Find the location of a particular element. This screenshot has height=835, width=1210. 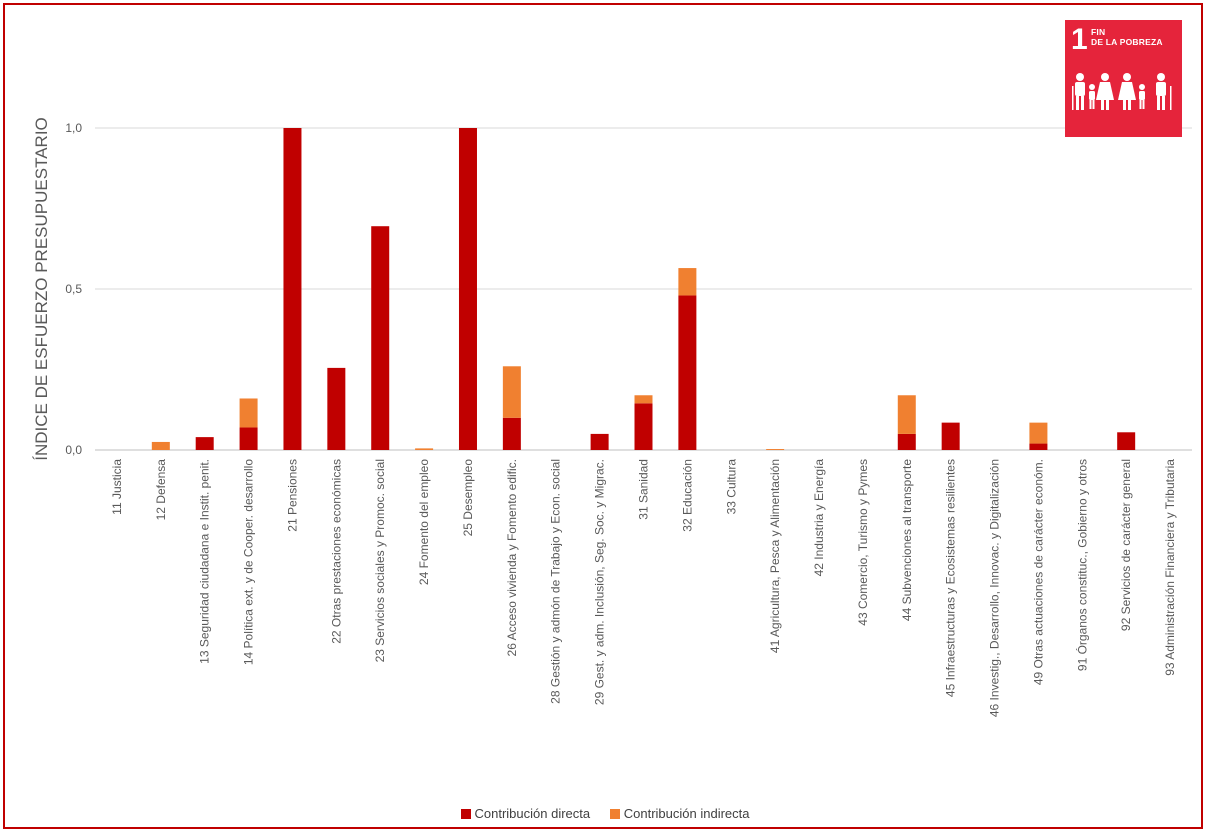

x-tick-label: 49 Otras actuaciones de carácter económ. is located at coordinates (1038, 572).